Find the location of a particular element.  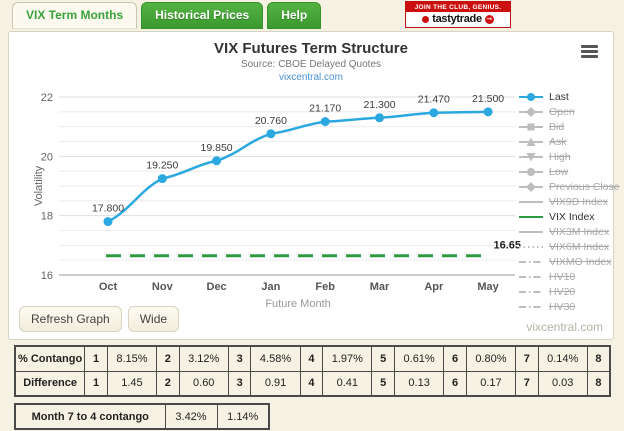

legend-label: Open is located at coordinates (562, 111).